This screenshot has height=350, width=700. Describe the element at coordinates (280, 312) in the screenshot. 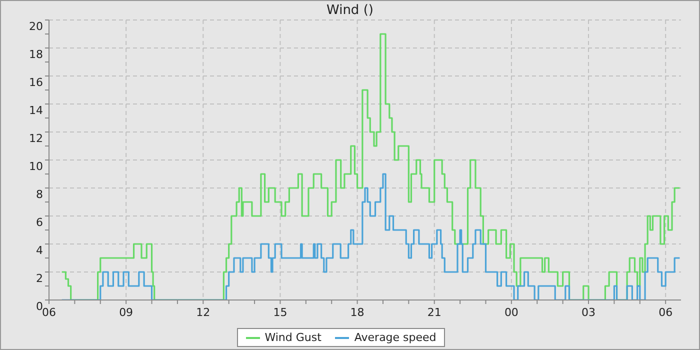

I see `x-tick-label: 15` at that location.